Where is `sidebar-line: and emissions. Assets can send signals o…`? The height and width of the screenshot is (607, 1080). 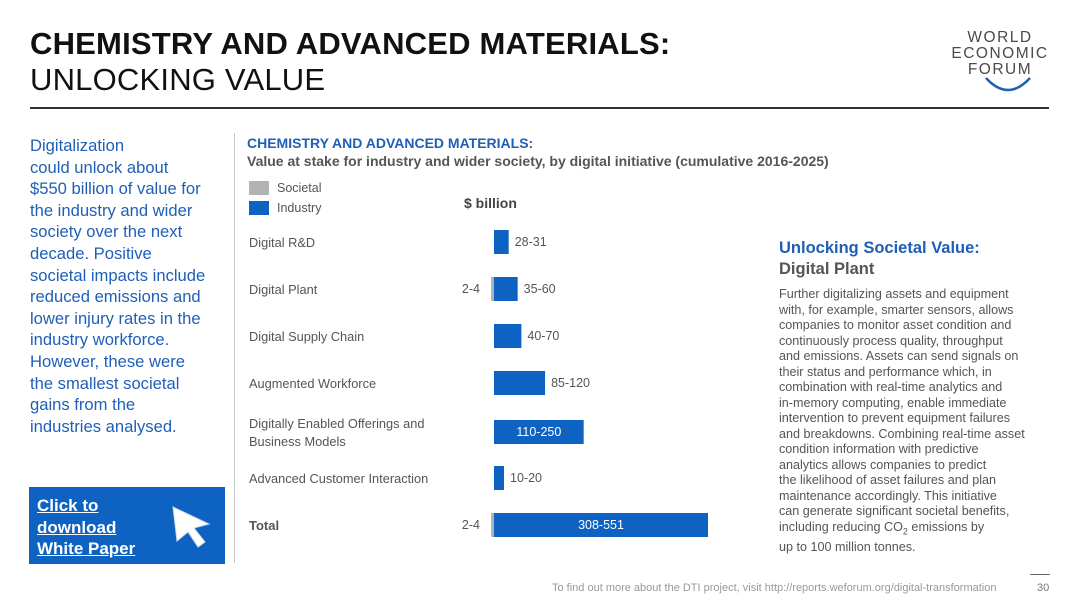
sidebar-line: and emissions. Assets can send signals o… is located at coordinates (899, 356).